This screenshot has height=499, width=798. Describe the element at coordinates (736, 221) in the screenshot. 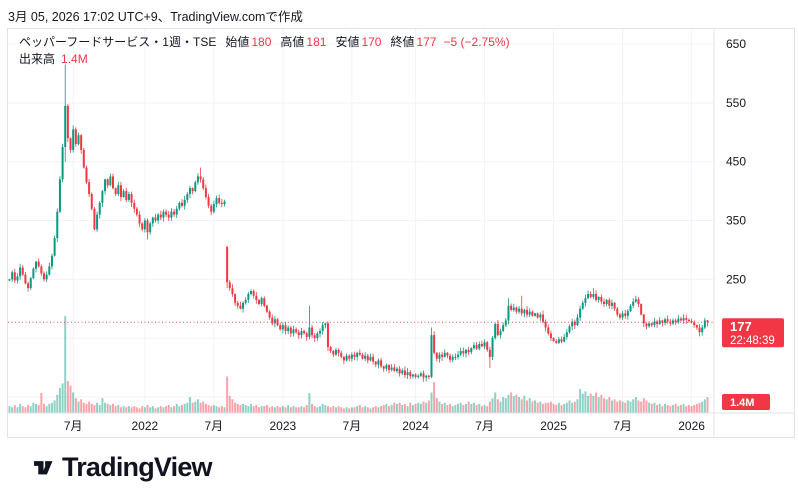

I see `svg-text: 350` at that location.